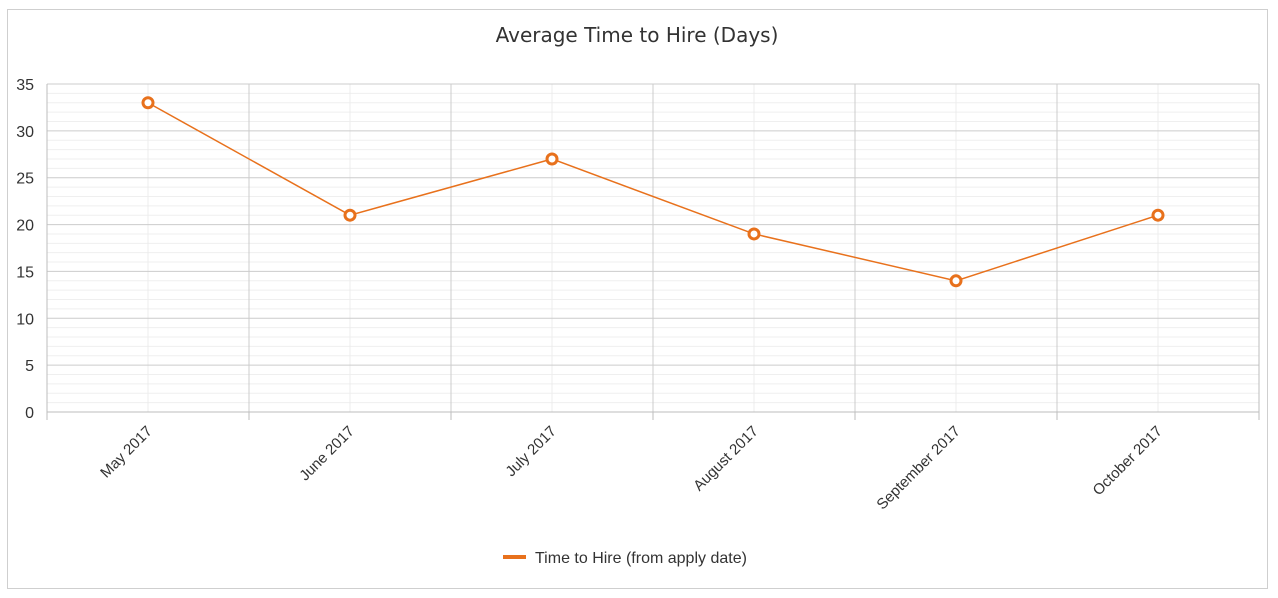 The image size is (1278, 598). Describe the element at coordinates (25, 179) in the screenshot. I see `y-tick-label: 25` at that location.